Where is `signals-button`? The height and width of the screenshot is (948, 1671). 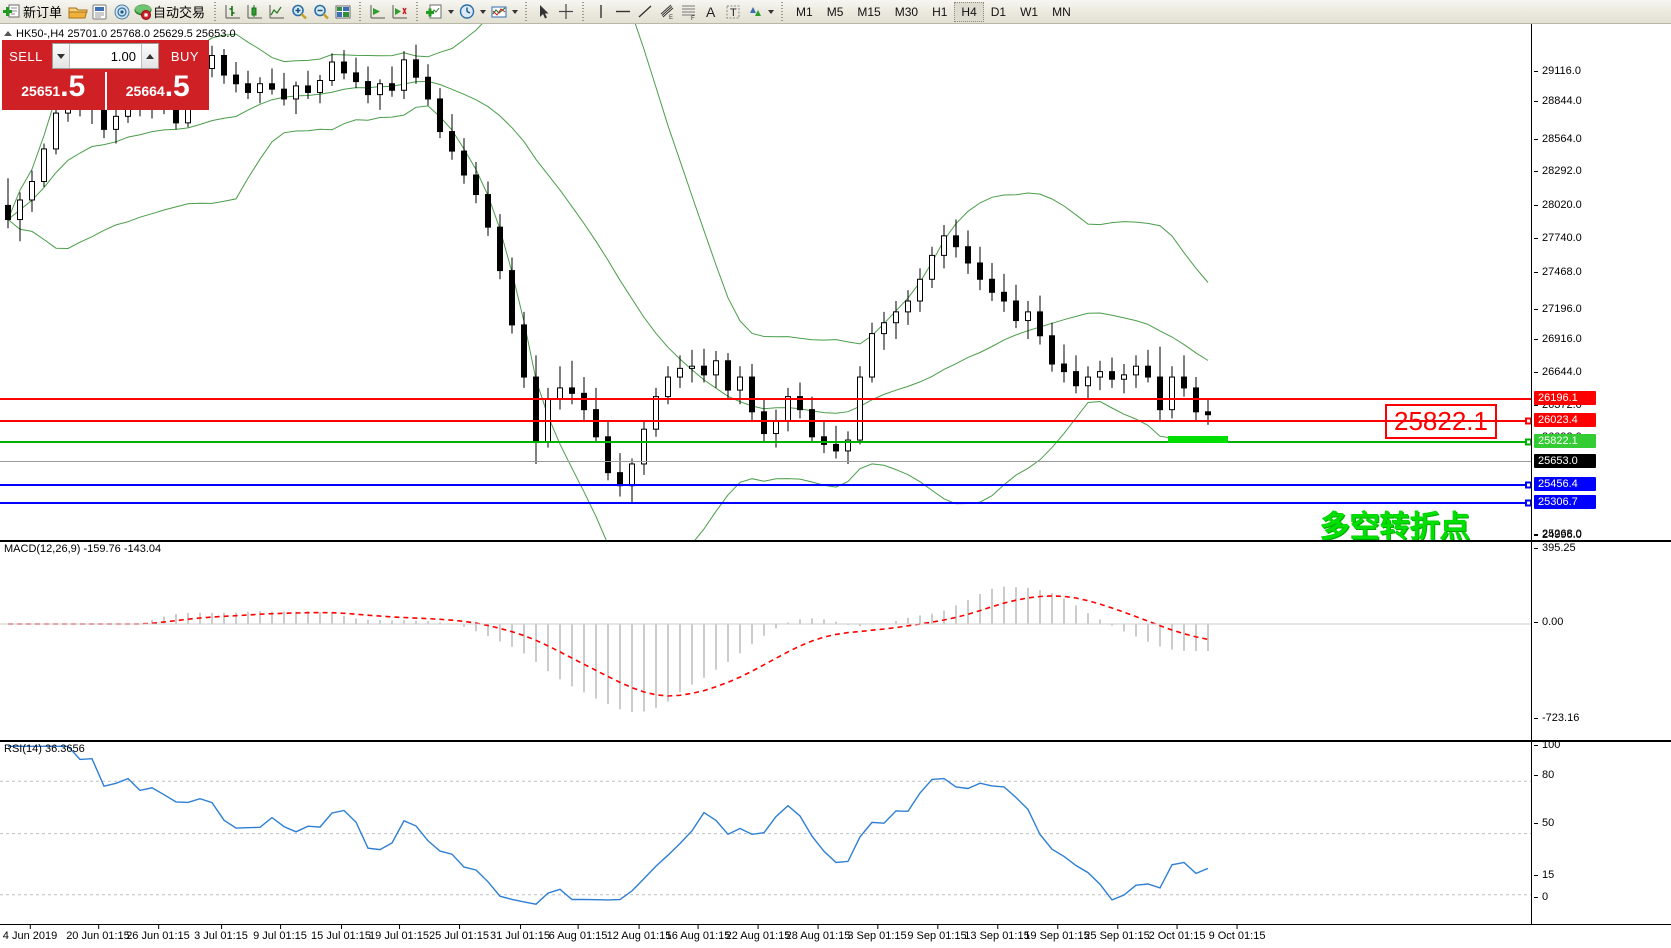 signals-button is located at coordinates (121, 12).